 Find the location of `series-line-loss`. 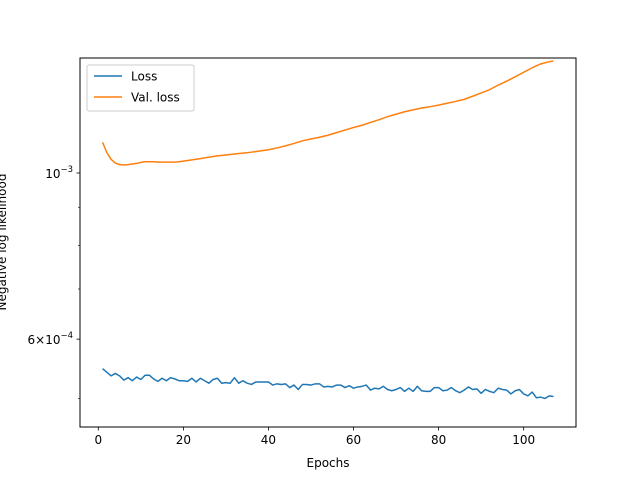

series-line-loss is located at coordinates (328, 384).